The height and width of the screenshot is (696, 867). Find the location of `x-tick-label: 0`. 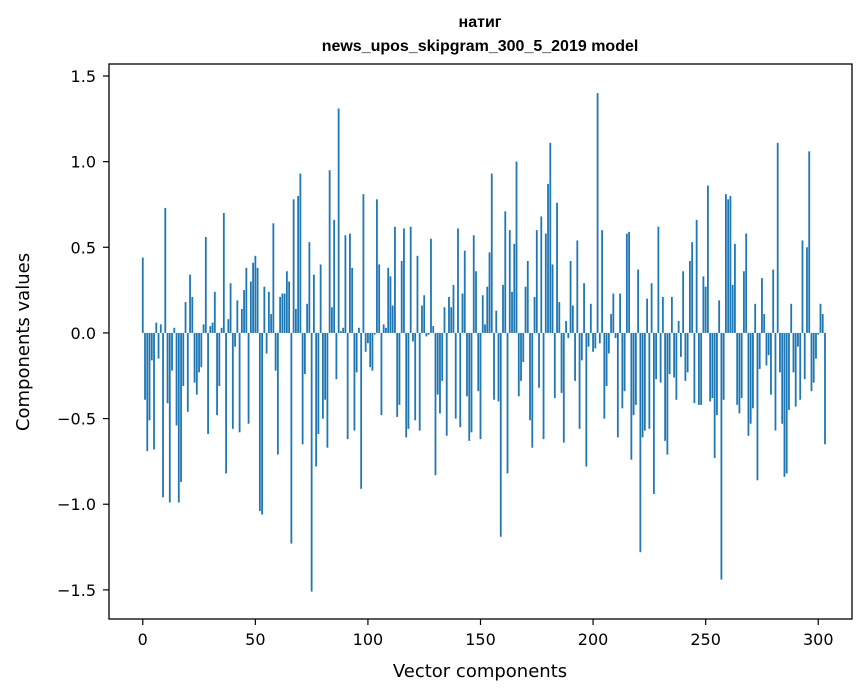

x-tick-label: 0 is located at coordinates (143, 639).